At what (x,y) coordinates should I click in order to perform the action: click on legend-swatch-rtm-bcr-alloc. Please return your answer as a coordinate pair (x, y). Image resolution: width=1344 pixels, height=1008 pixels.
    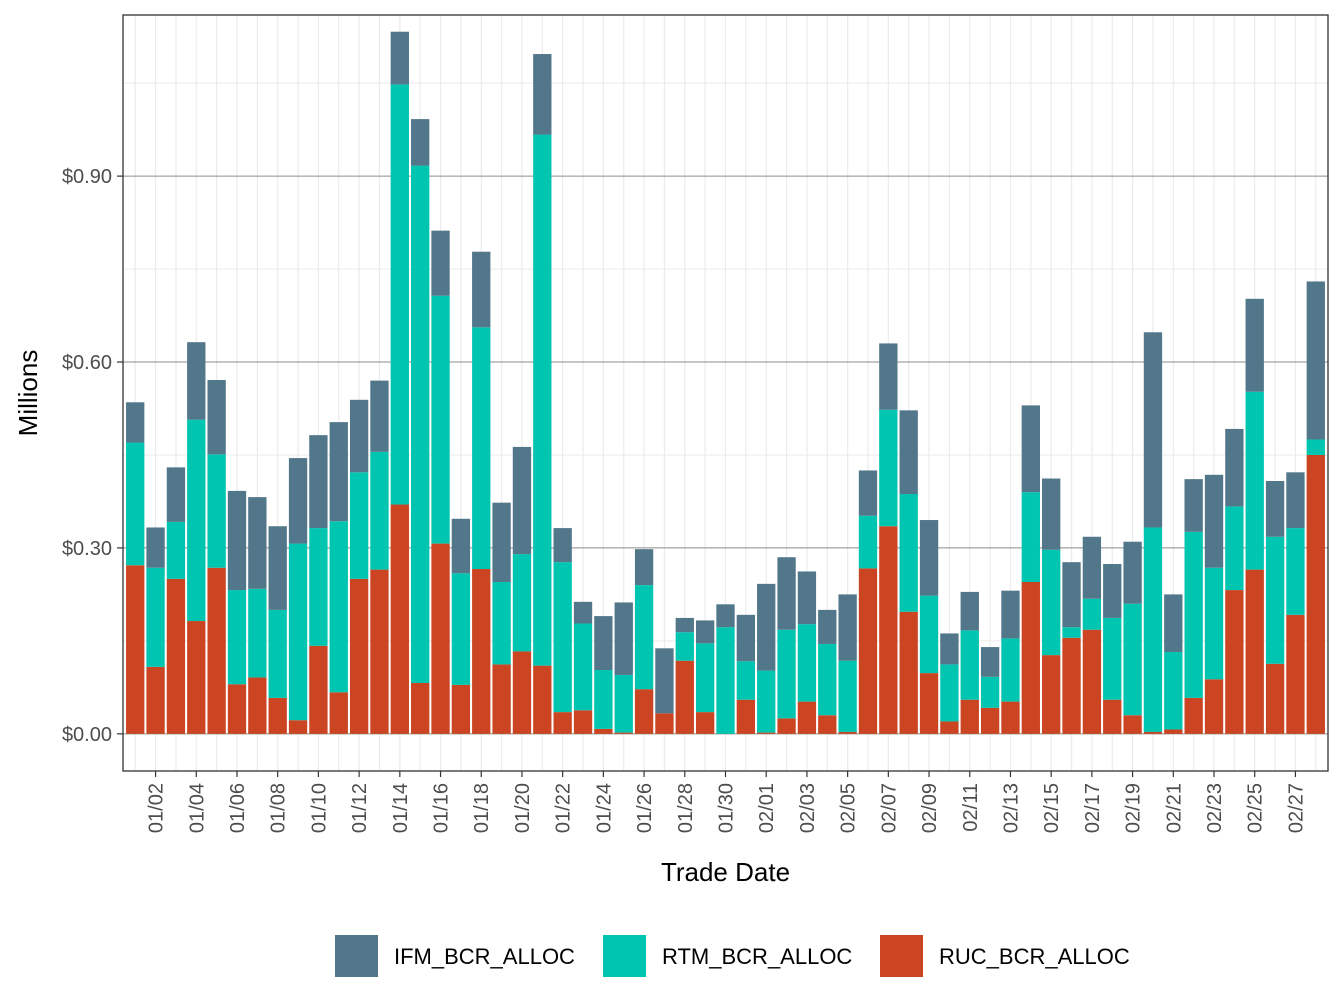
    Looking at the image, I should click on (624, 956).